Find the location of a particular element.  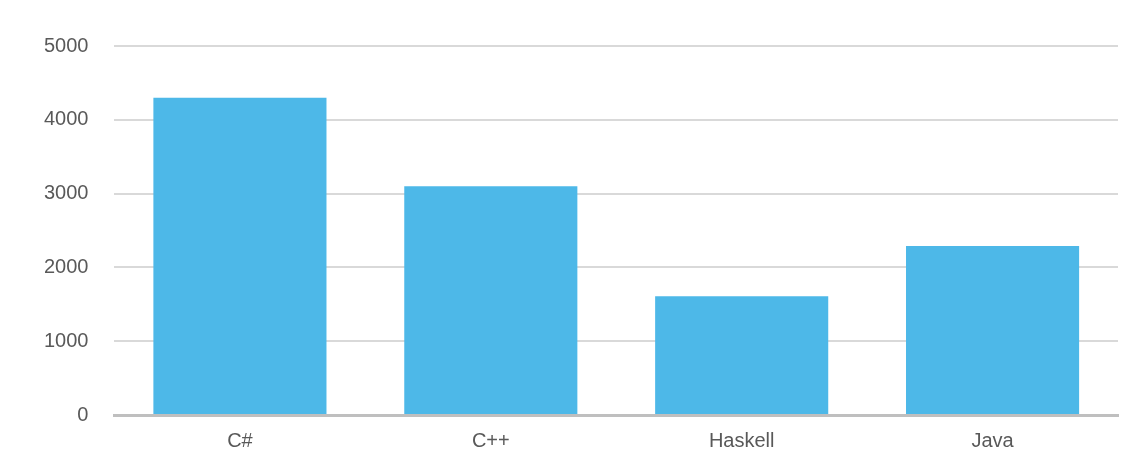

y-tick-label: 5000 is located at coordinates (66, 44).